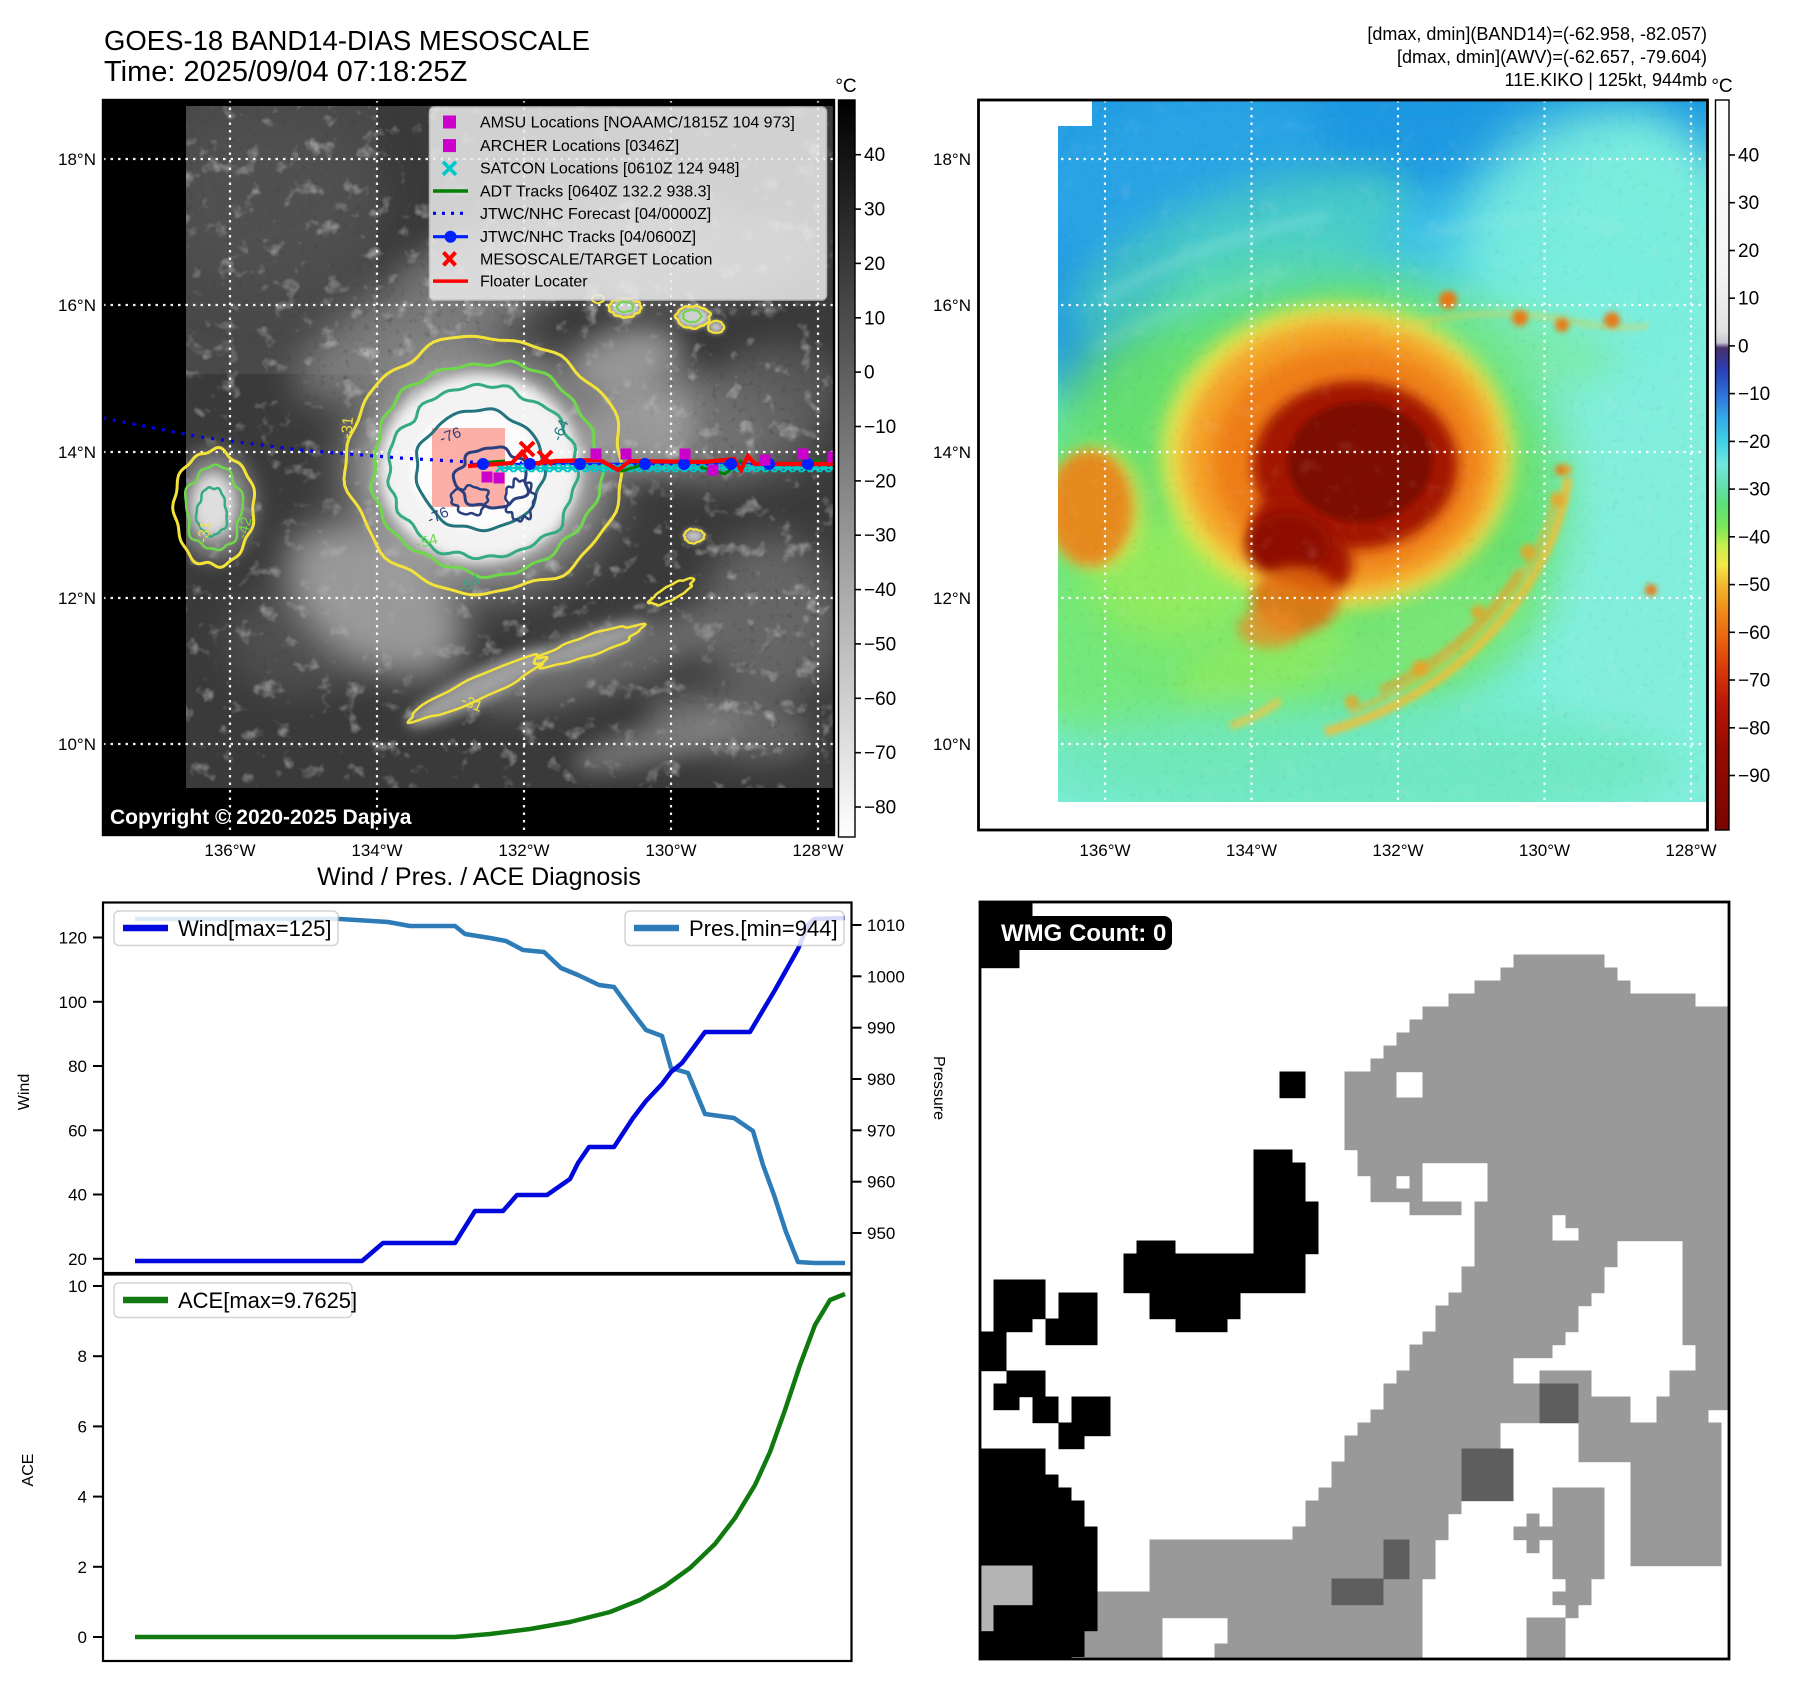 The height and width of the screenshot is (1690, 1797). I want to click on svg-text: 60, so click(77, 1130).